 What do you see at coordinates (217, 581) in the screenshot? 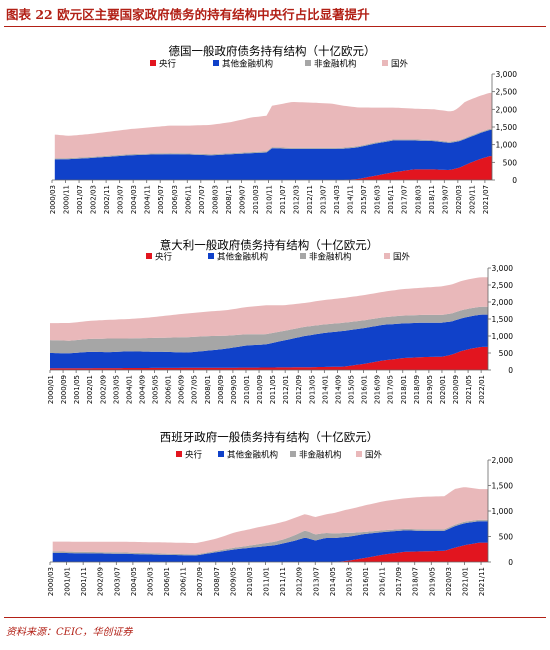
I see `x-tick-label: 2008/07` at bounding box center [217, 581].